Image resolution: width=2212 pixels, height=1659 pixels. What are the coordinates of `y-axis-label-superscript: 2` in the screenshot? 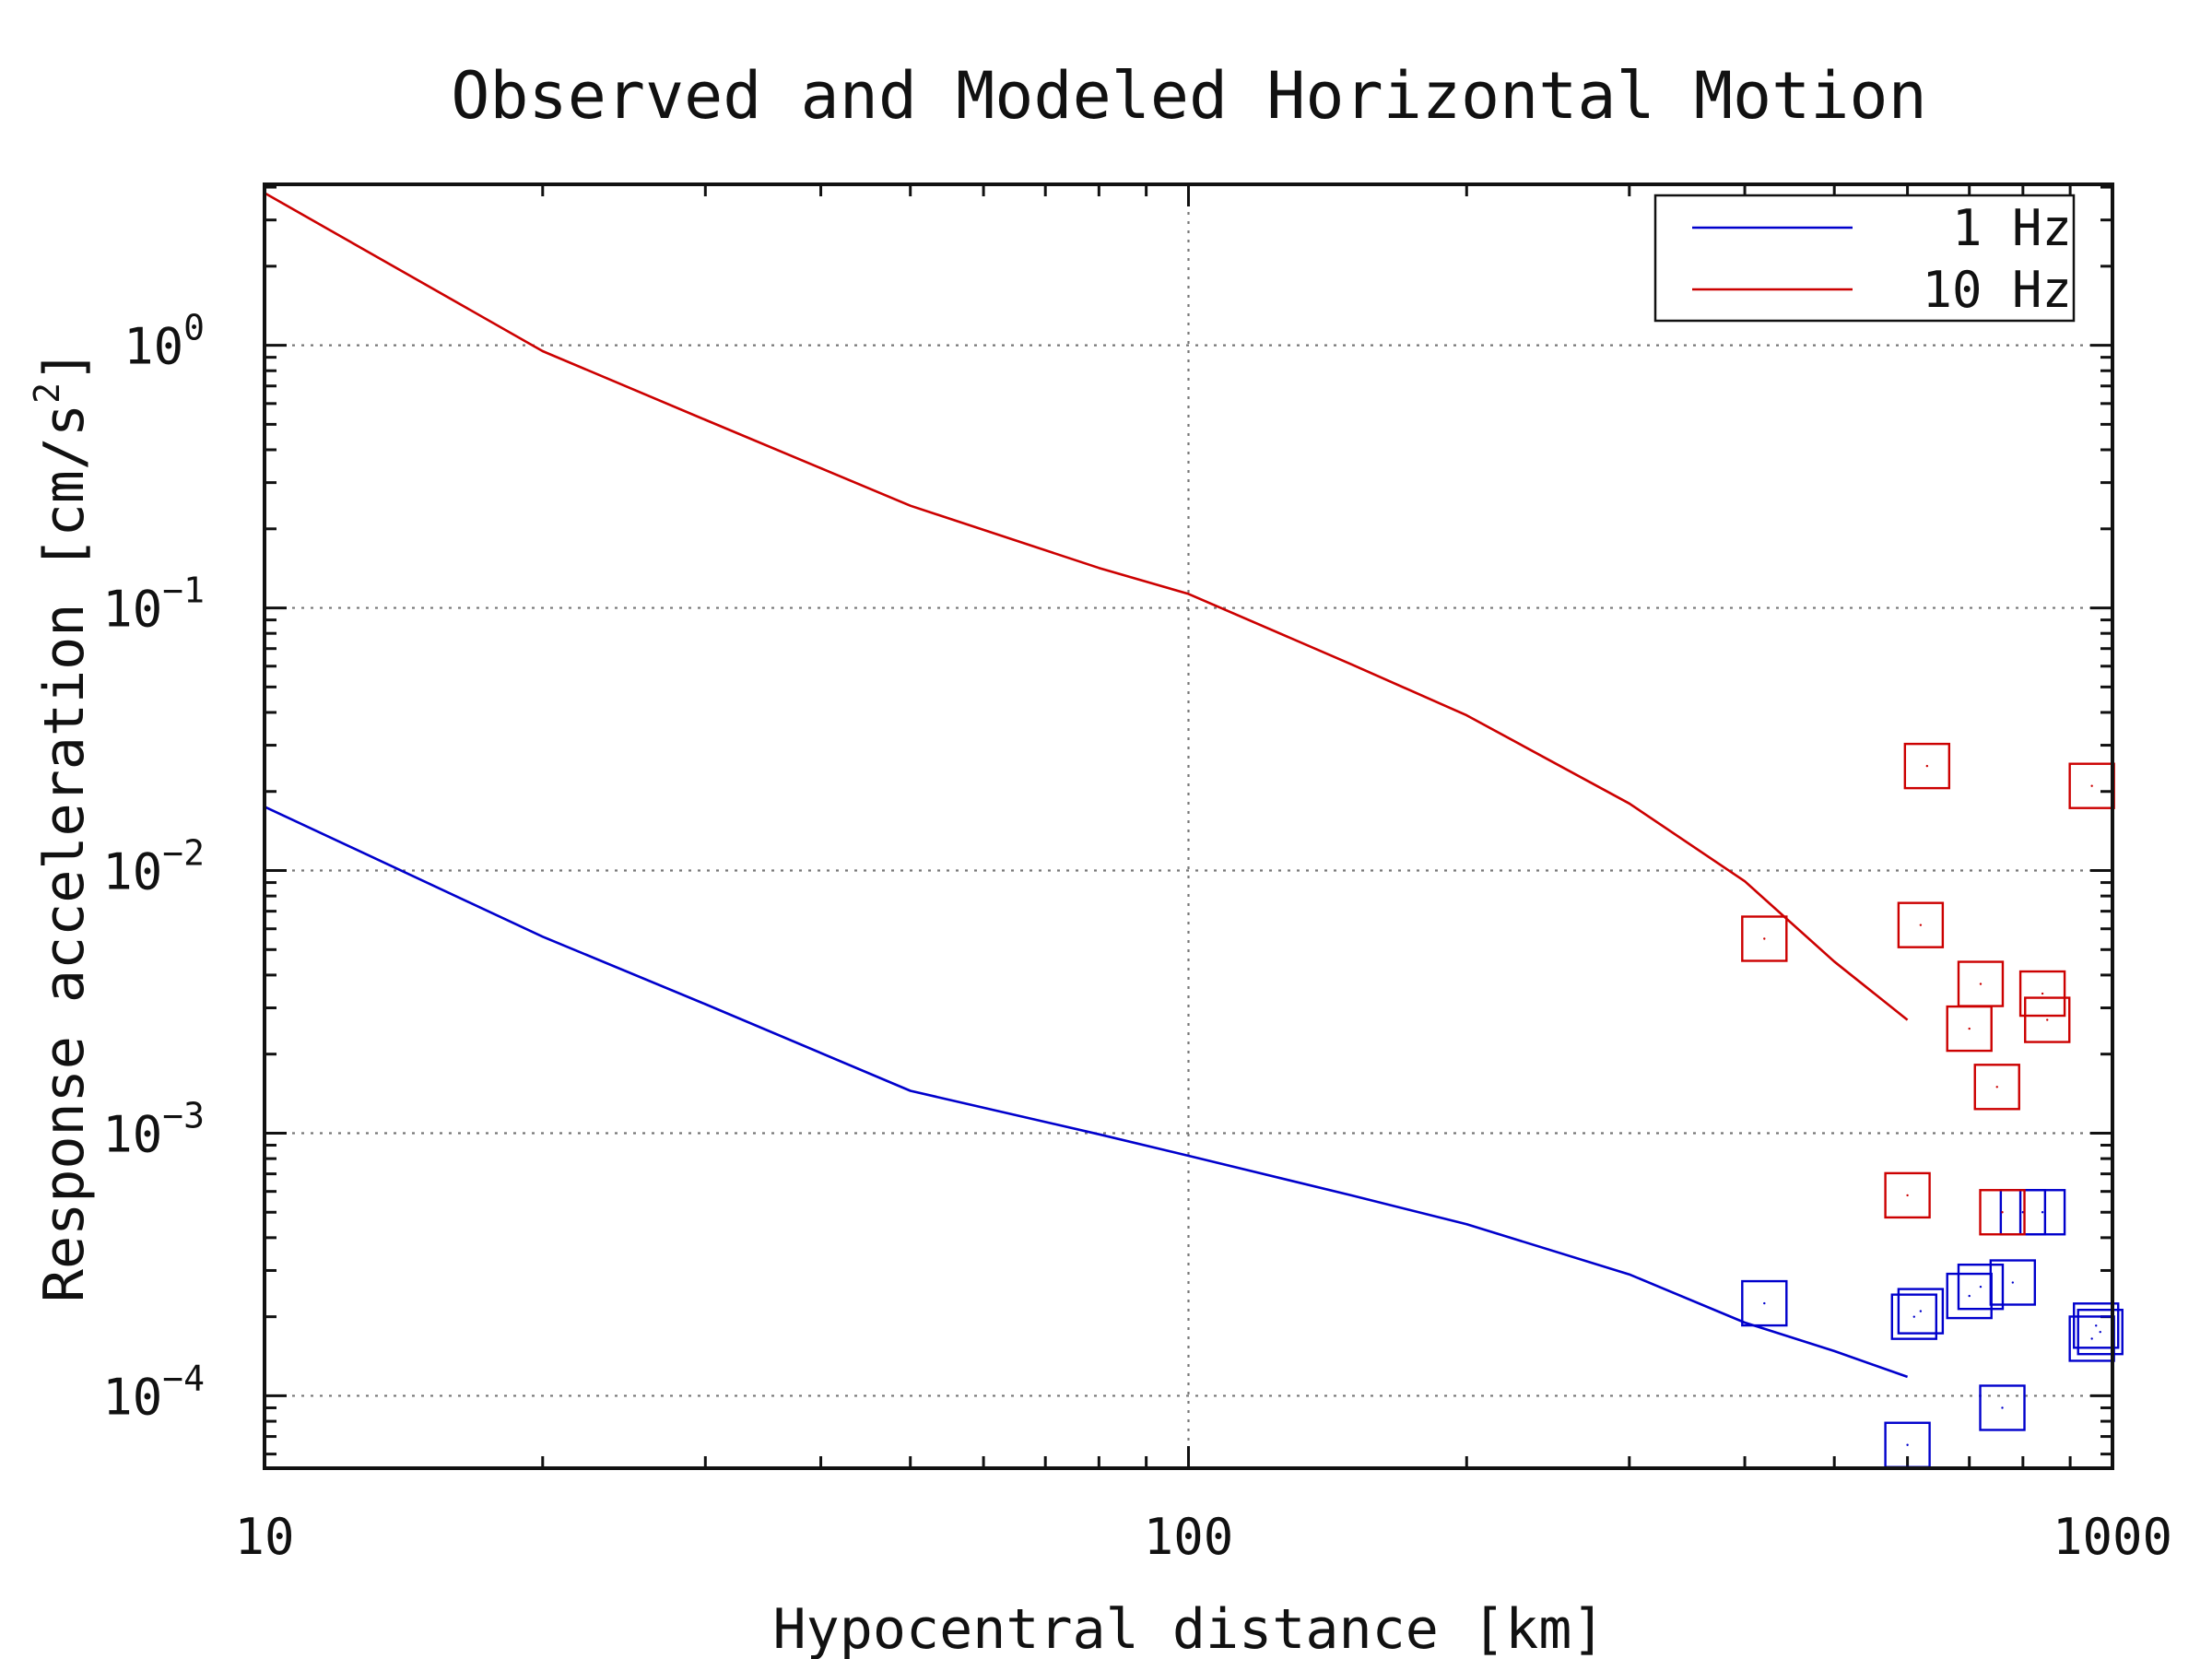 It's located at (47, 393).